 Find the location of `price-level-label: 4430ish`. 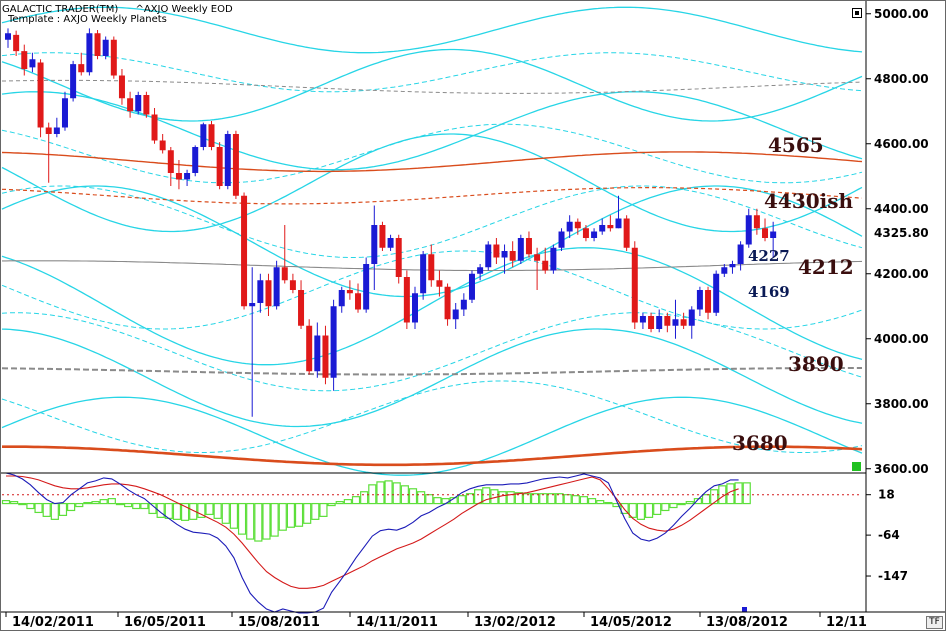

price-level-label: 4430ish is located at coordinates (809, 201).